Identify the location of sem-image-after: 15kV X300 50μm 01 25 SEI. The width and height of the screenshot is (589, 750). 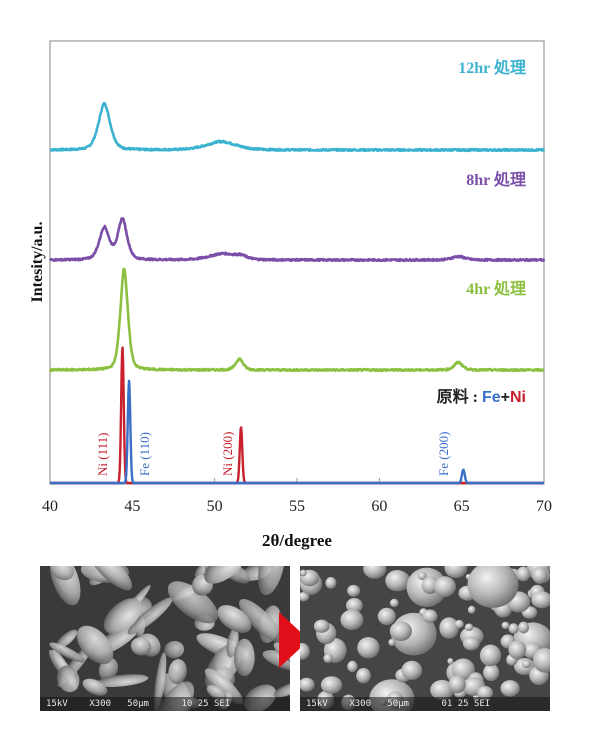
(425, 638).